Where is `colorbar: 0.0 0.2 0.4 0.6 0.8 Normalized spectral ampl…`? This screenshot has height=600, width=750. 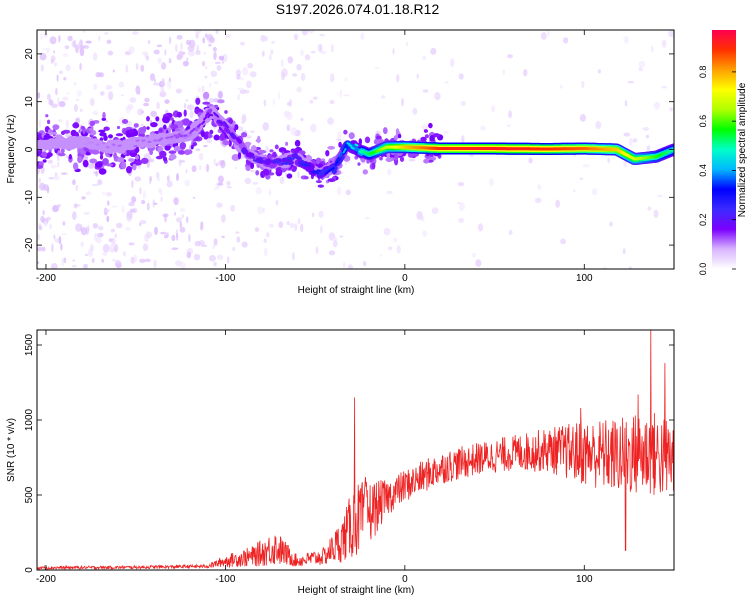
colorbar: 0.0 0.2 0.4 0.6 0.8 Normalized spectral ampl… is located at coordinates (723, 152).